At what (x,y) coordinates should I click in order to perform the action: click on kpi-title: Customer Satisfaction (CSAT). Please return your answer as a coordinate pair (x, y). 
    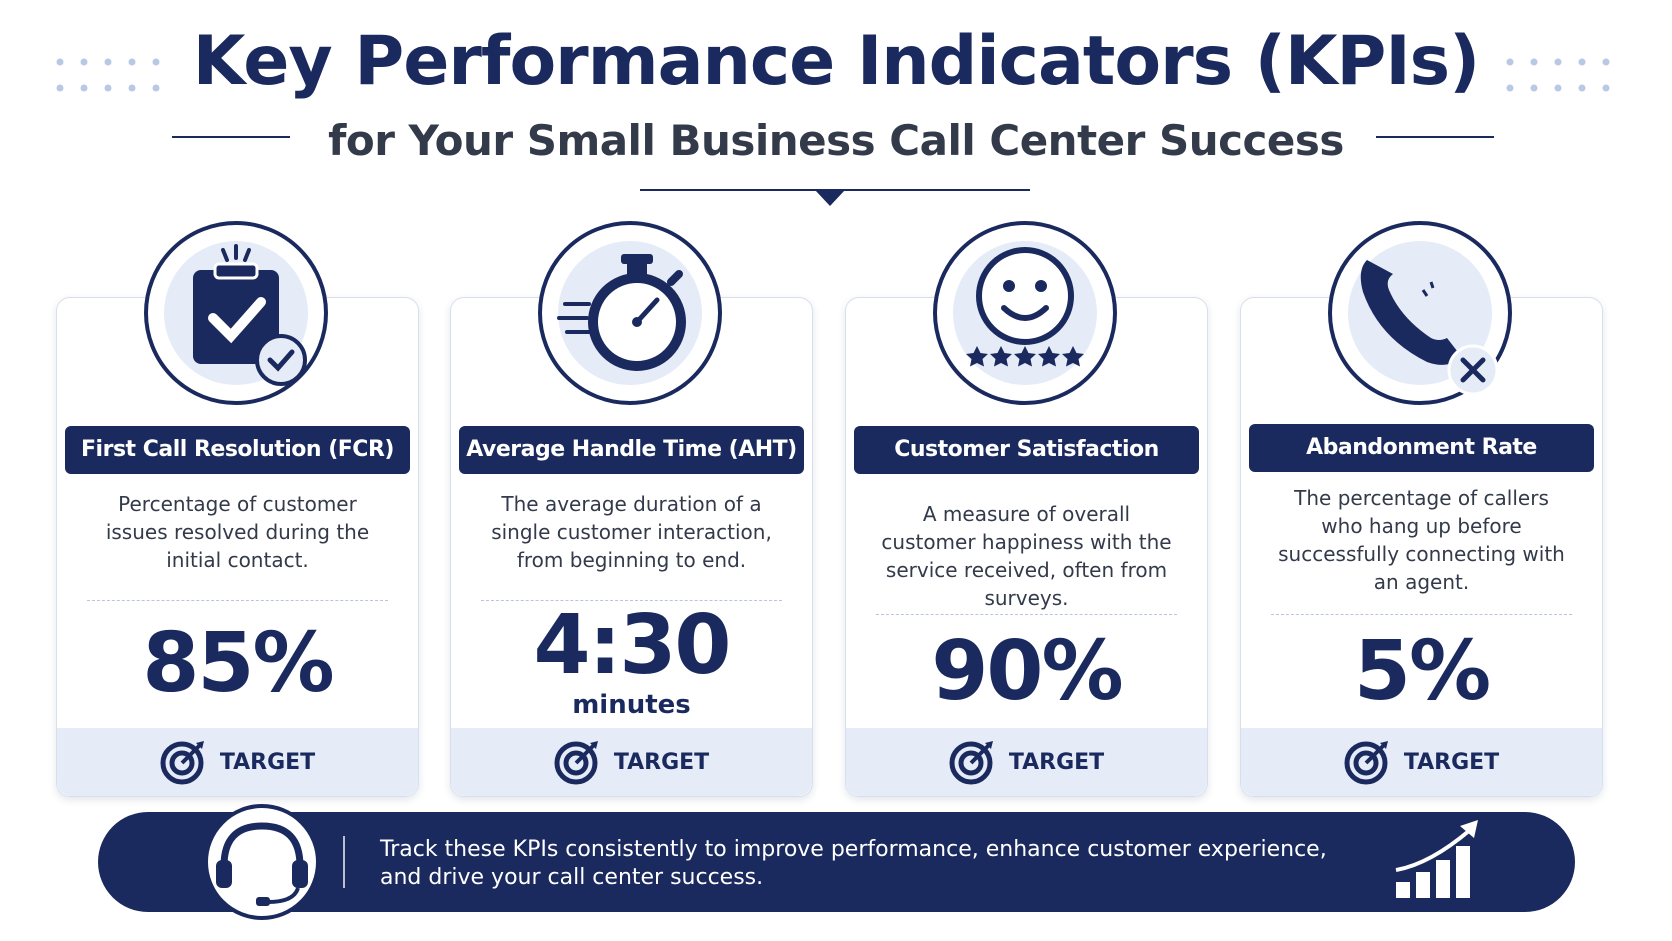
    Looking at the image, I should click on (1026, 468).